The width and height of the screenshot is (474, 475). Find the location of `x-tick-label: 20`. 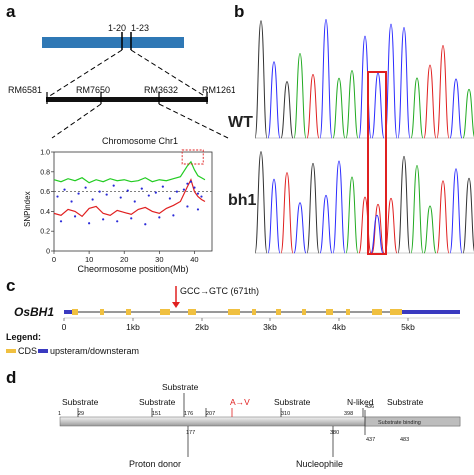

x-tick-label: 20 is located at coordinates (124, 259).